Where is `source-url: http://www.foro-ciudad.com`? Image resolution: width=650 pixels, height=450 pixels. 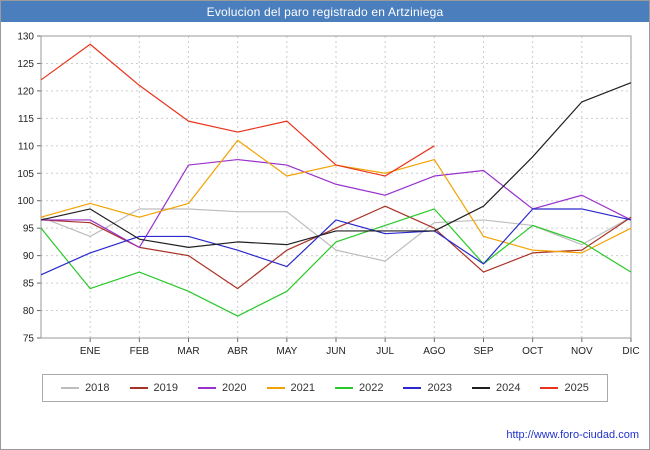
source-url: http://www.foro-ciudad.com is located at coordinates (572, 435).